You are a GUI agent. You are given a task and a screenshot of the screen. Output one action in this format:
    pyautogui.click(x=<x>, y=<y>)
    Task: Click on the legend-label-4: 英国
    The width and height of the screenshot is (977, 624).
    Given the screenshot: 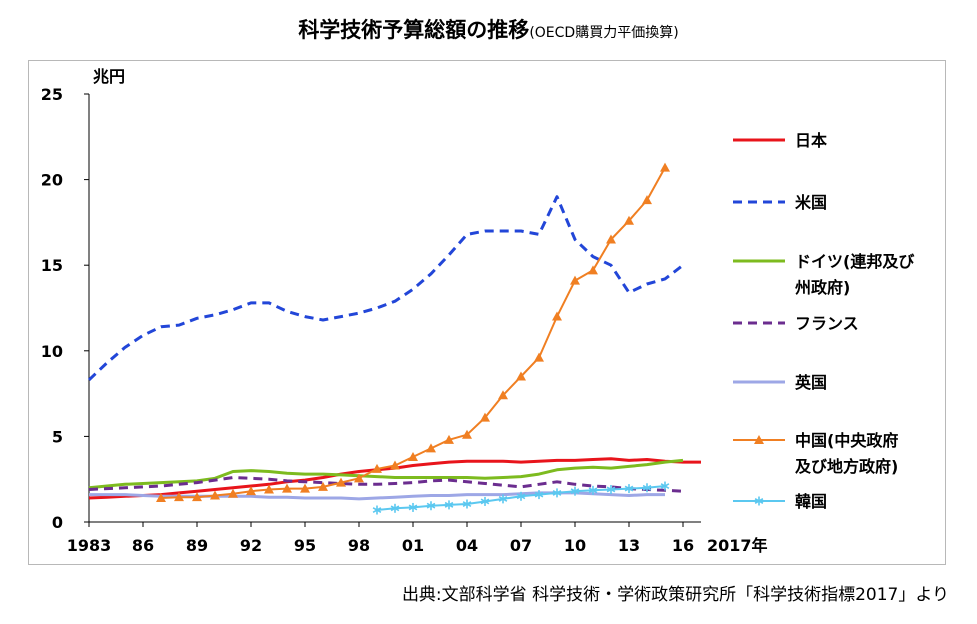 What is the action you would take?
    pyautogui.click(x=810, y=382)
    